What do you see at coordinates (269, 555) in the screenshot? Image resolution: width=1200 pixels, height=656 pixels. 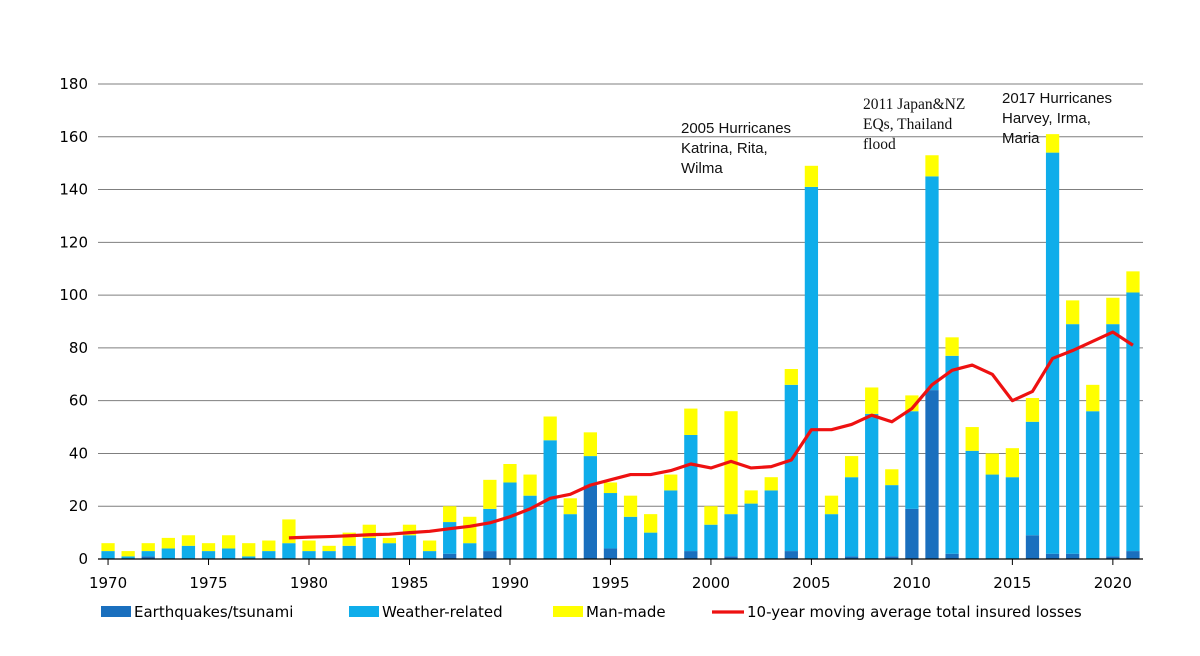 I see `bar-weather-related-1978` at bounding box center [269, 555].